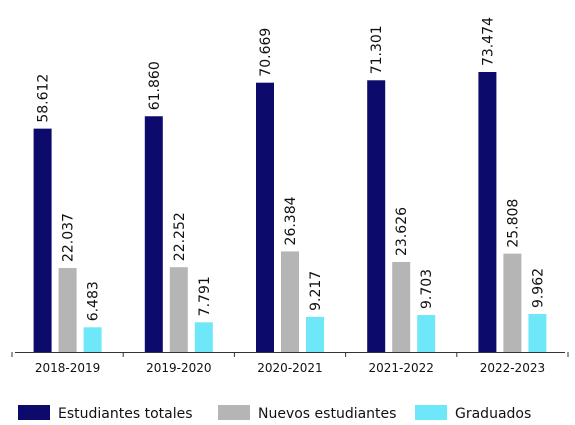  Describe the element at coordinates (400, 368) in the screenshot. I see `x-tick-label: 2021-2022` at that location.